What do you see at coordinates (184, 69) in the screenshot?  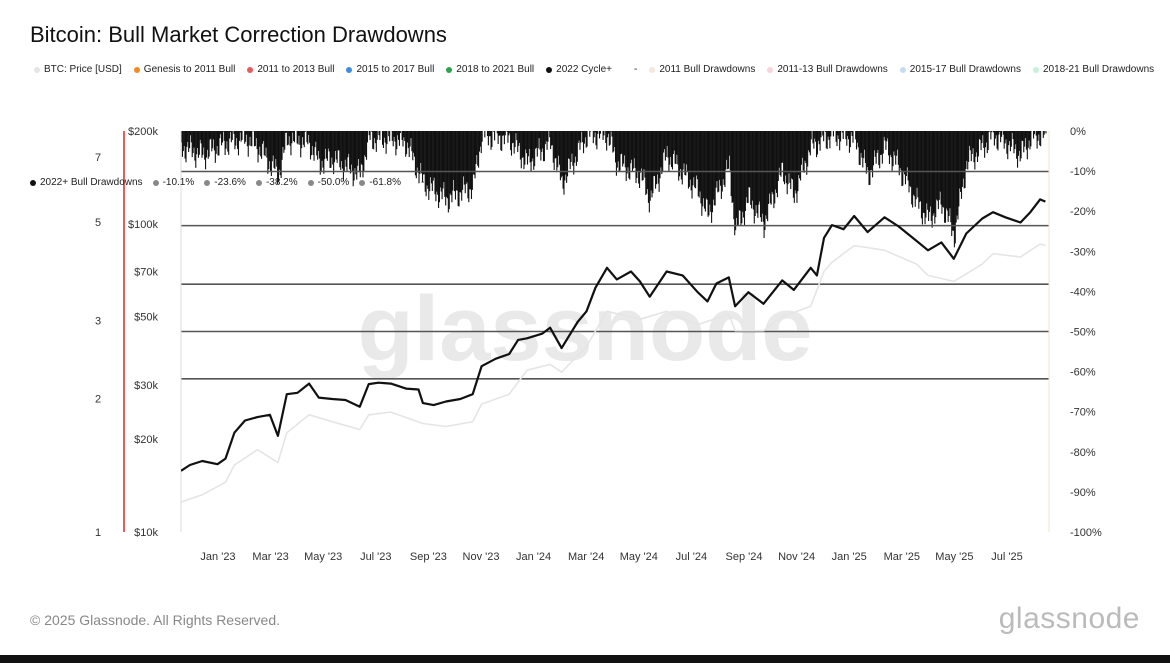 I see `legend-item: Genesis to 2011 Bull` at bounding box center [184, 69].